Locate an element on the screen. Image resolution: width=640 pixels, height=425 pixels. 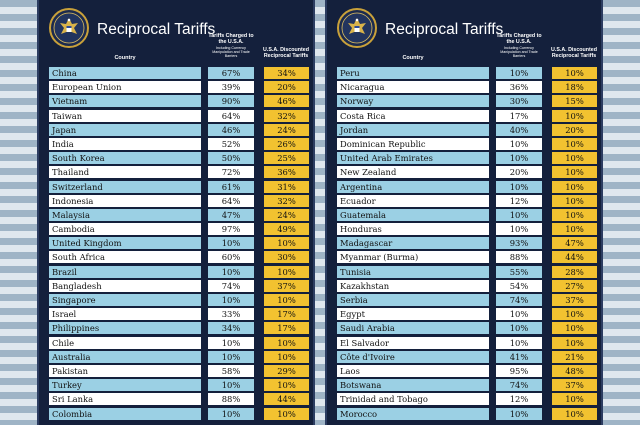
country-cell: Egypt is located at coordinates (413, 314).